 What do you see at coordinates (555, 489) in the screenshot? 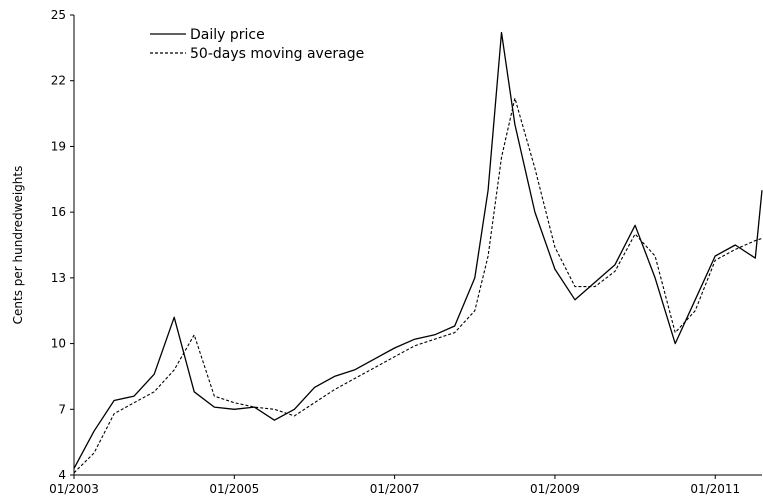
I see `x-tick-label: 01/2009` at bounding box center [555, 489].